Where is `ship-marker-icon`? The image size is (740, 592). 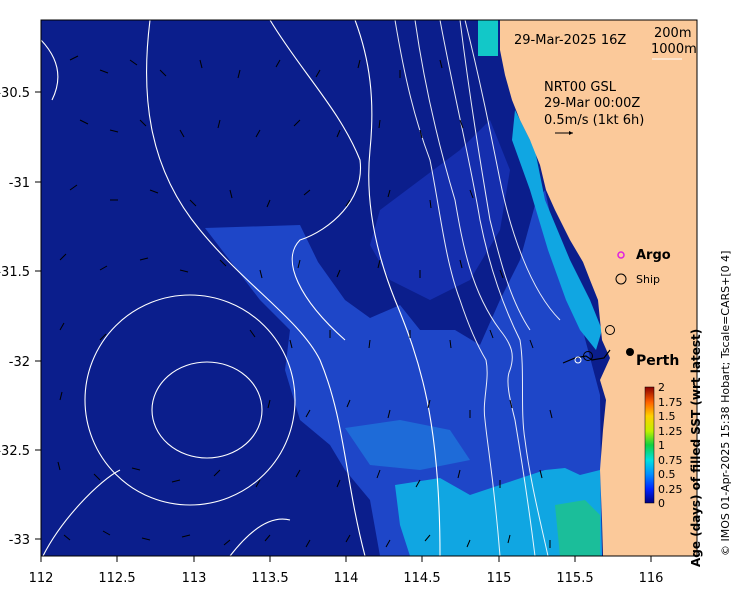 ship-marker-icon is located at coordinates (621, 279).